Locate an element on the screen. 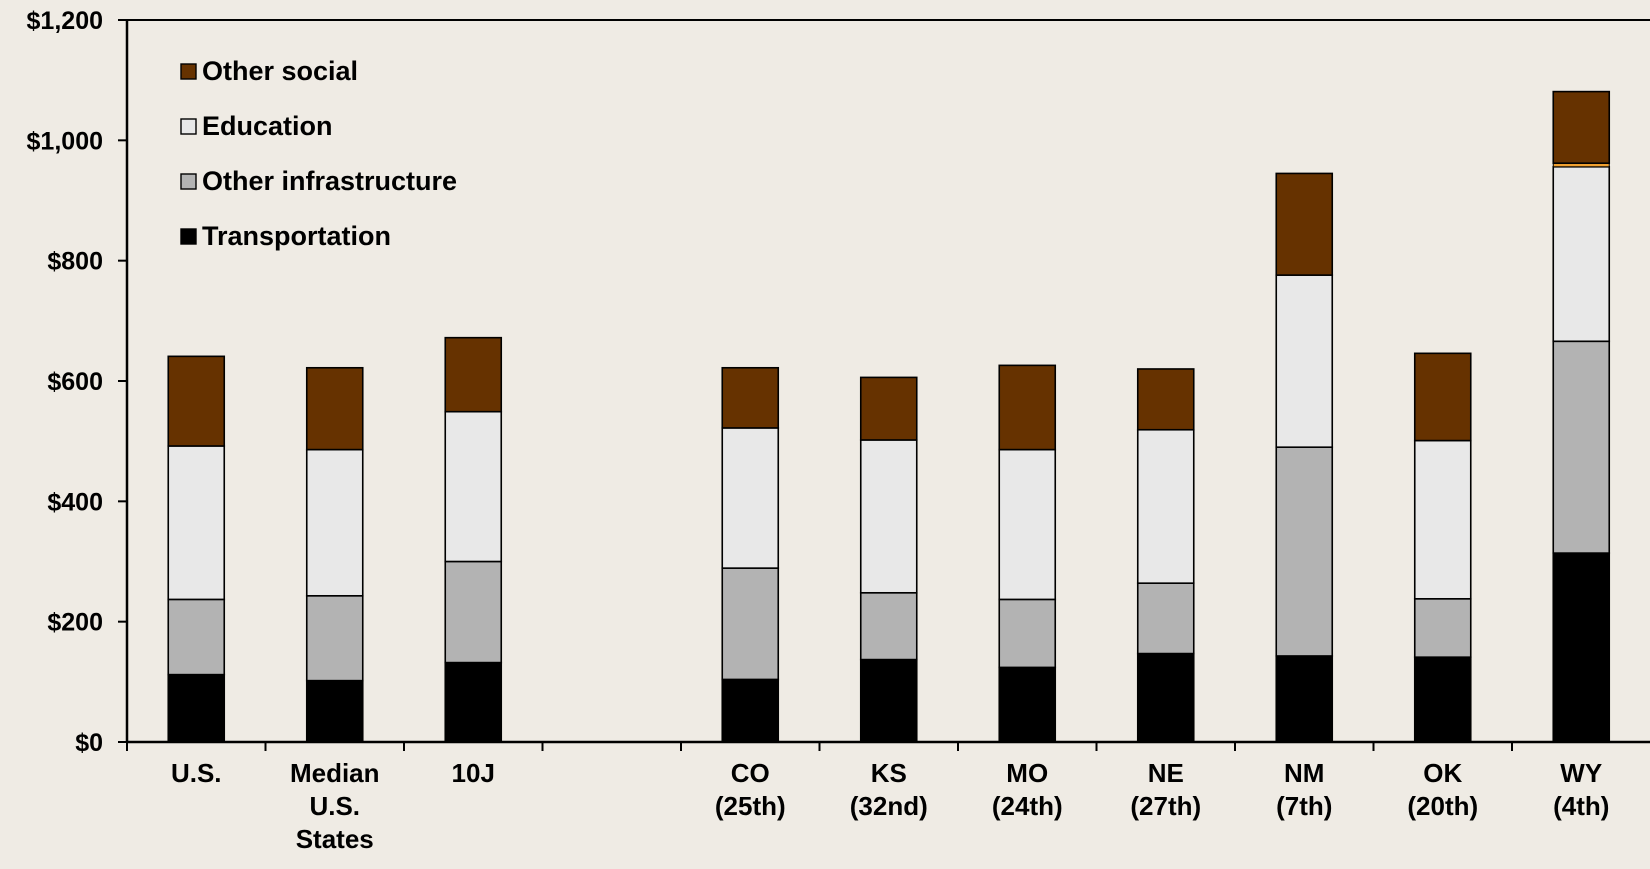  x-tick-label: (4th) is located at coordinates (1581, 806).